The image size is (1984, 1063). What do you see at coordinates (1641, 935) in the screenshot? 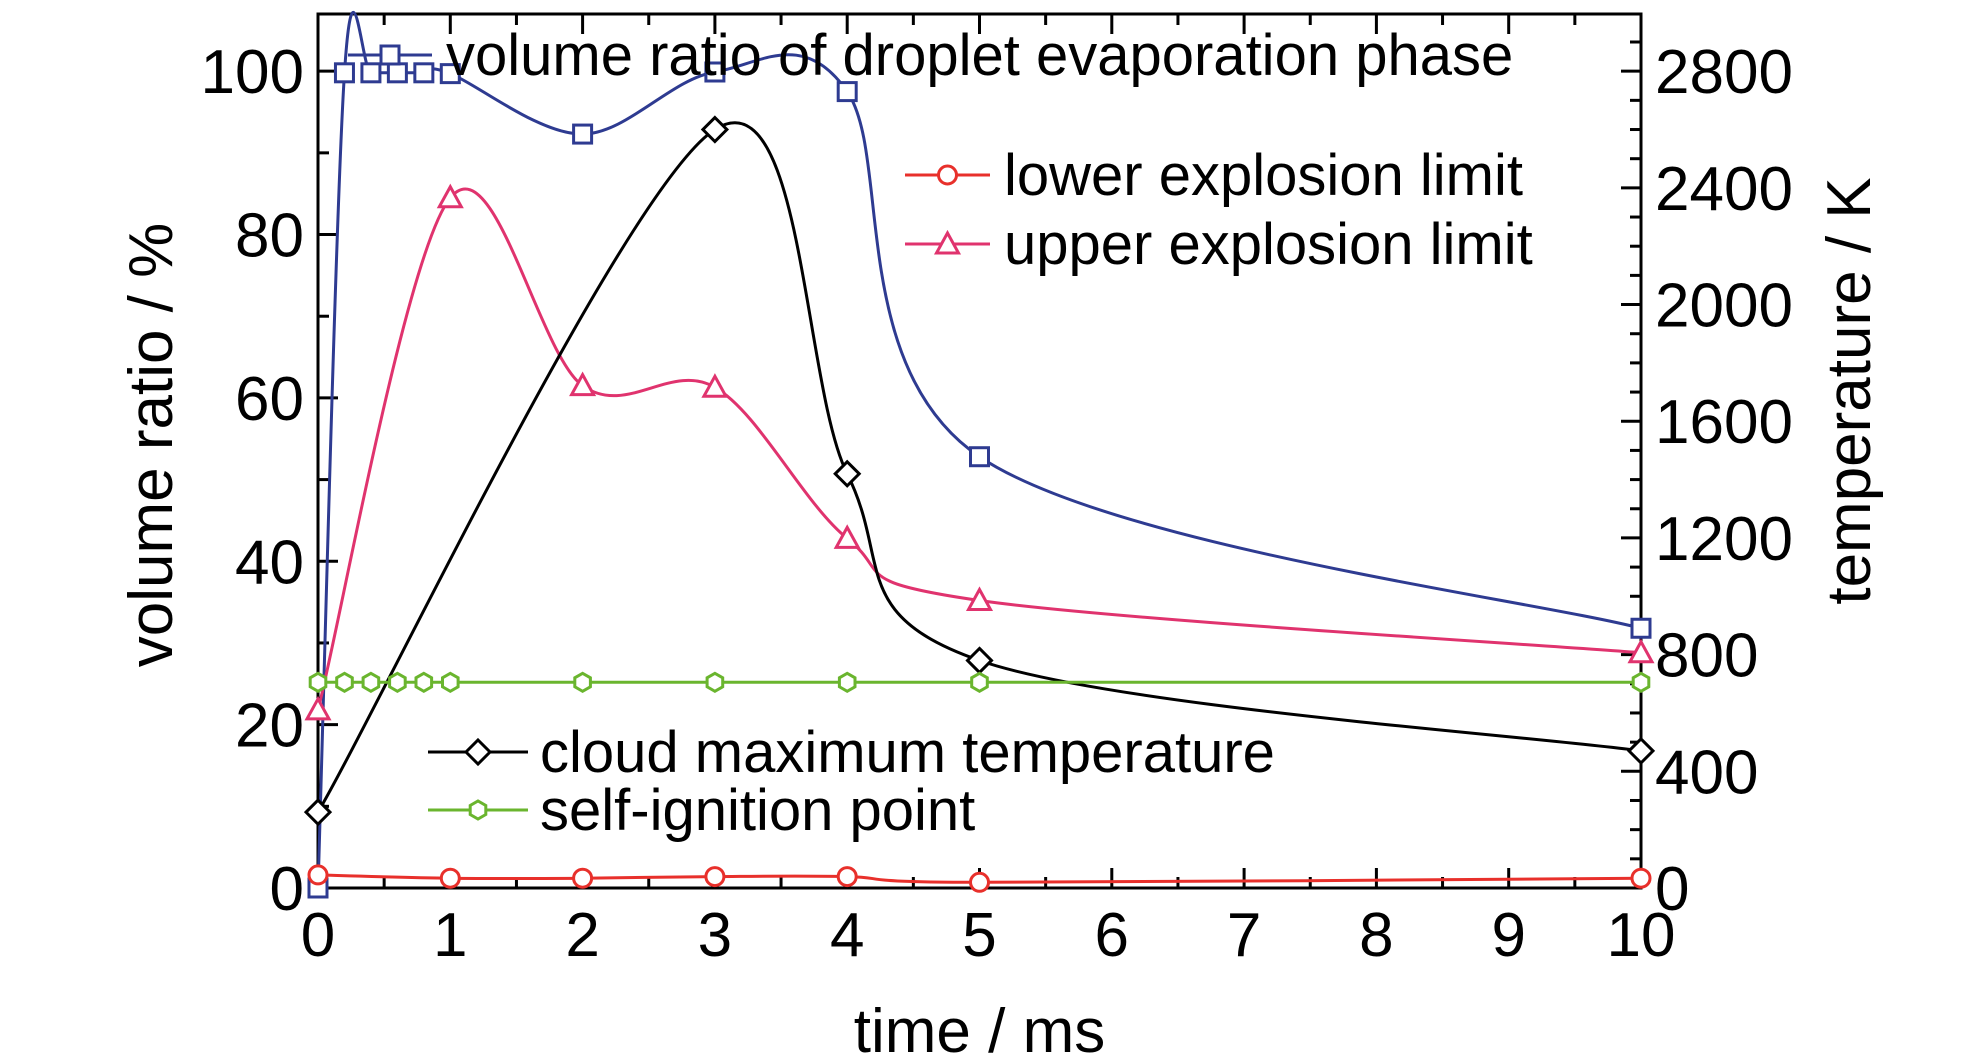
I see `x-tick-label: 10` at bounding box center [1641, 935].